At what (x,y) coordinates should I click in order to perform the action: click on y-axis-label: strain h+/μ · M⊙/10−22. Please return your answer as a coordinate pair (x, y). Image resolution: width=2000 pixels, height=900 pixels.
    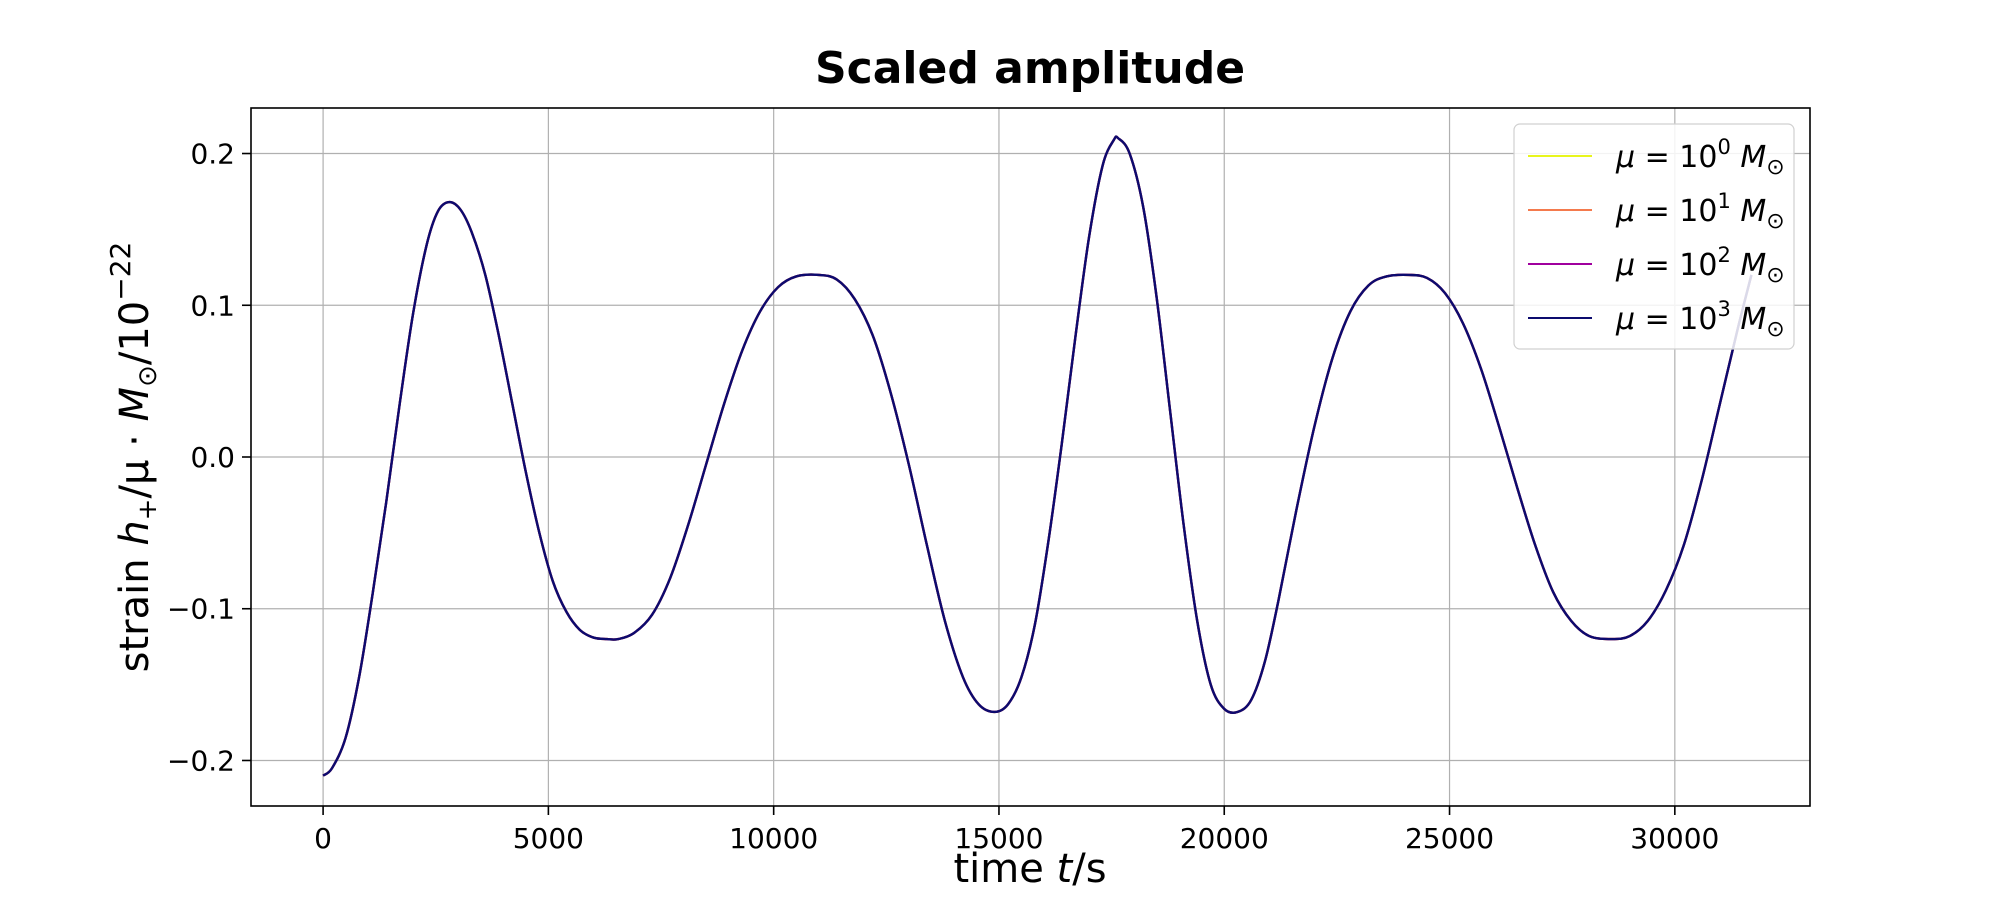
    Looking at the image, I should click on (133, 457).